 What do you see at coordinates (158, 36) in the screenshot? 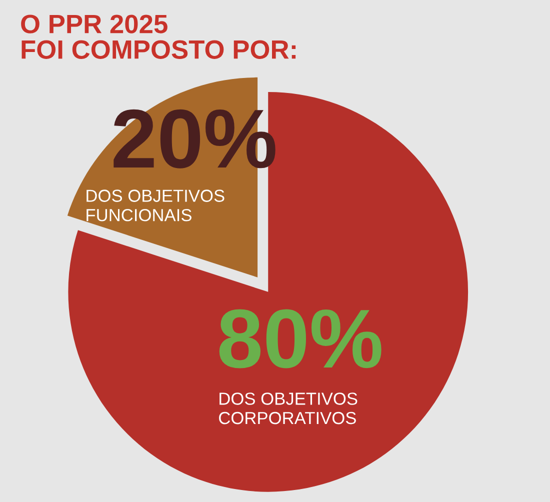
I see `chart-title: O PPR 2025 FOI COMPOSTO POR:` at bounding box center [158, 36].